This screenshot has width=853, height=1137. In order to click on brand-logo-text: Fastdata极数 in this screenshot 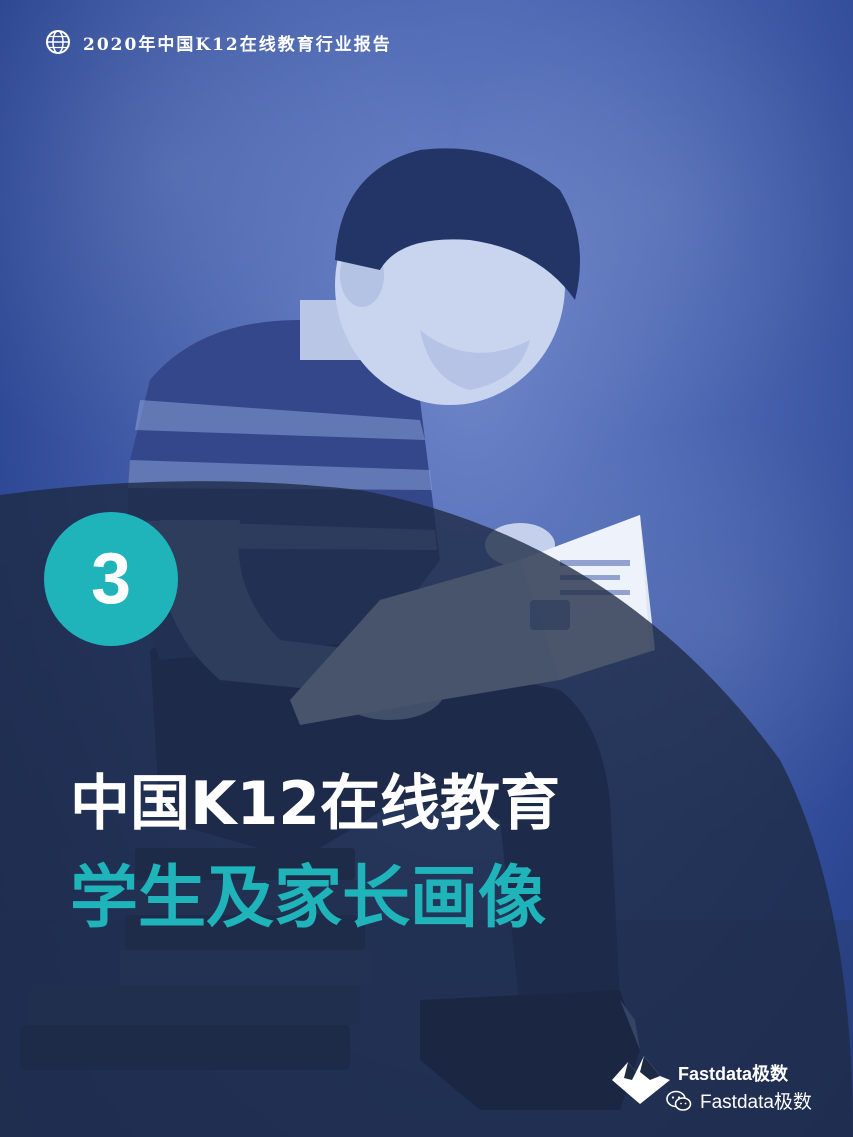, I will do `click(733, 1074)`.